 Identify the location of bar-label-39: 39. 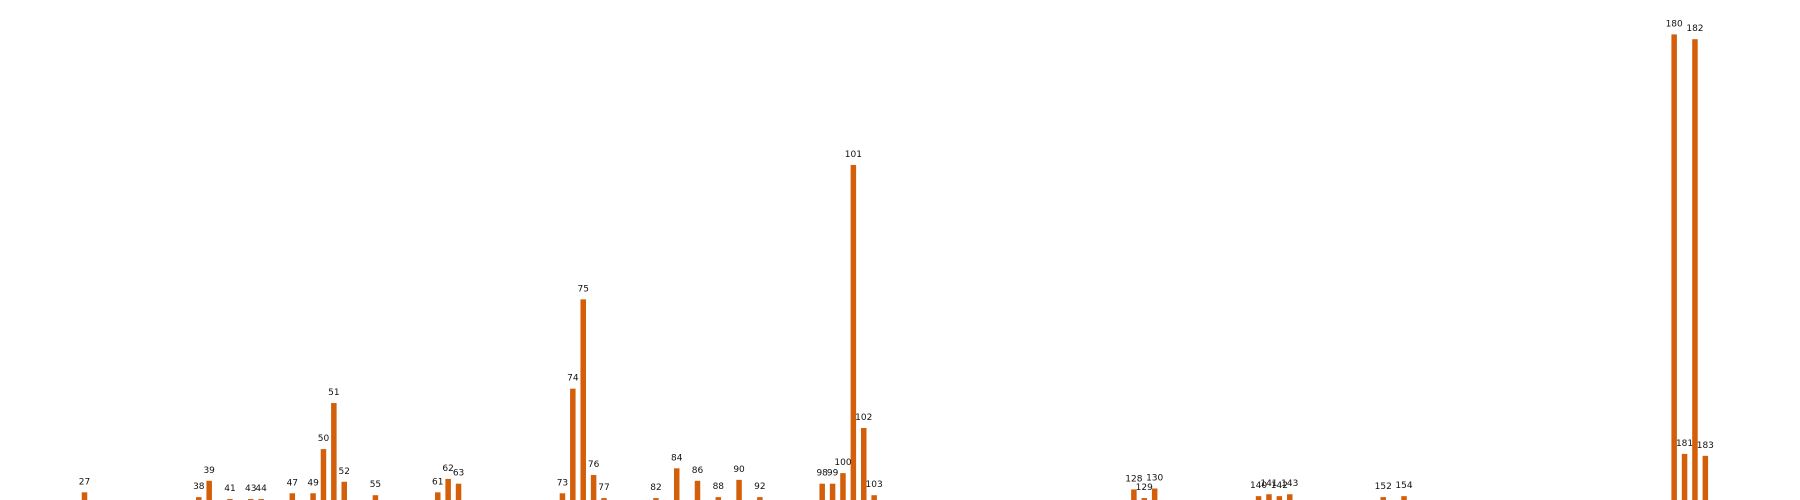
(209, 471).